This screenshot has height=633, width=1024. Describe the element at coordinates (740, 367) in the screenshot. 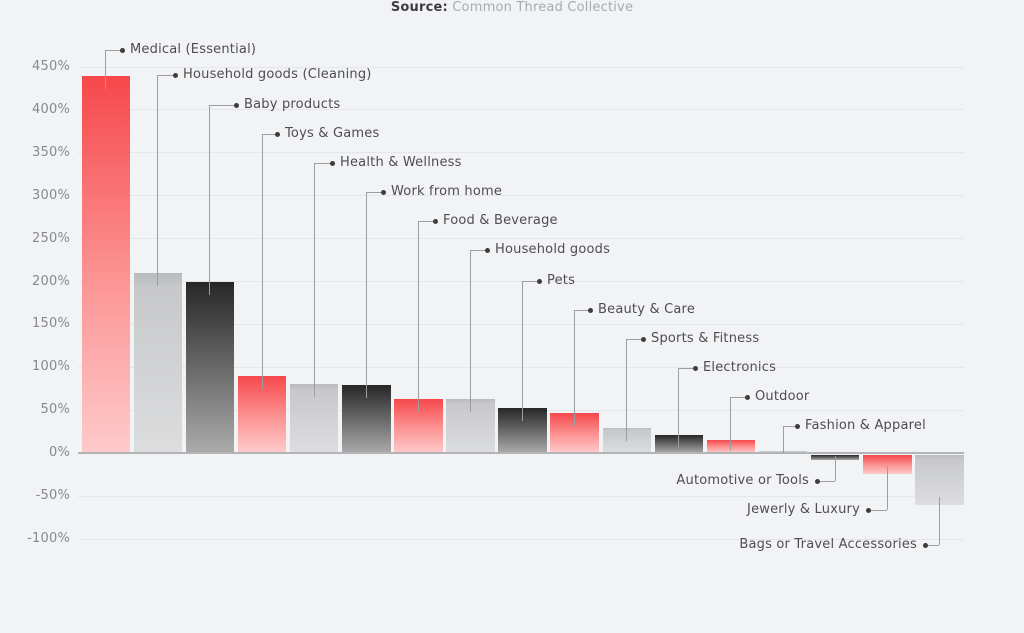

I see `bar-label: Electronics` at that location.